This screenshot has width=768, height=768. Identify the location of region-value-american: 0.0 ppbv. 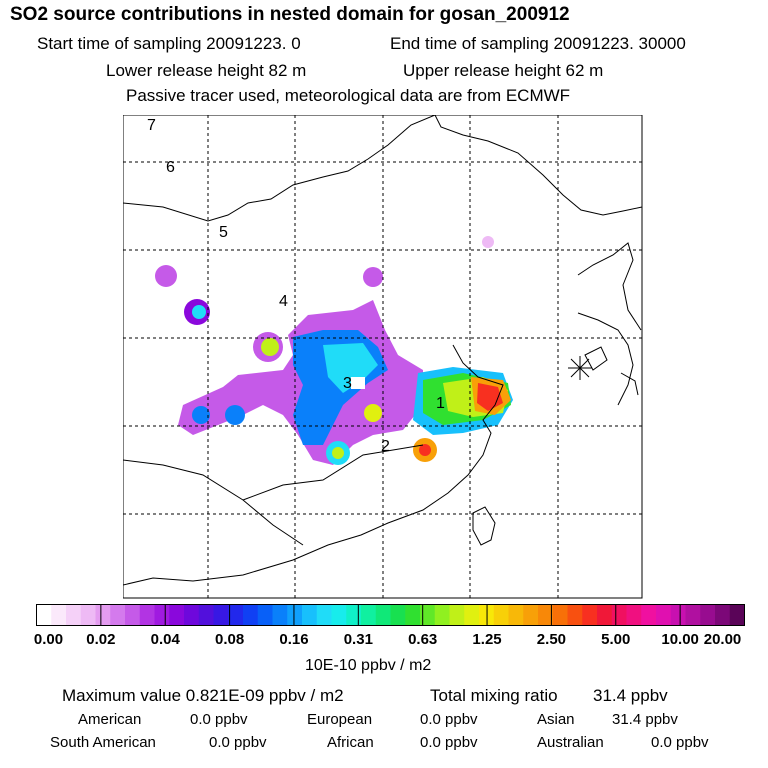
(219, 719).